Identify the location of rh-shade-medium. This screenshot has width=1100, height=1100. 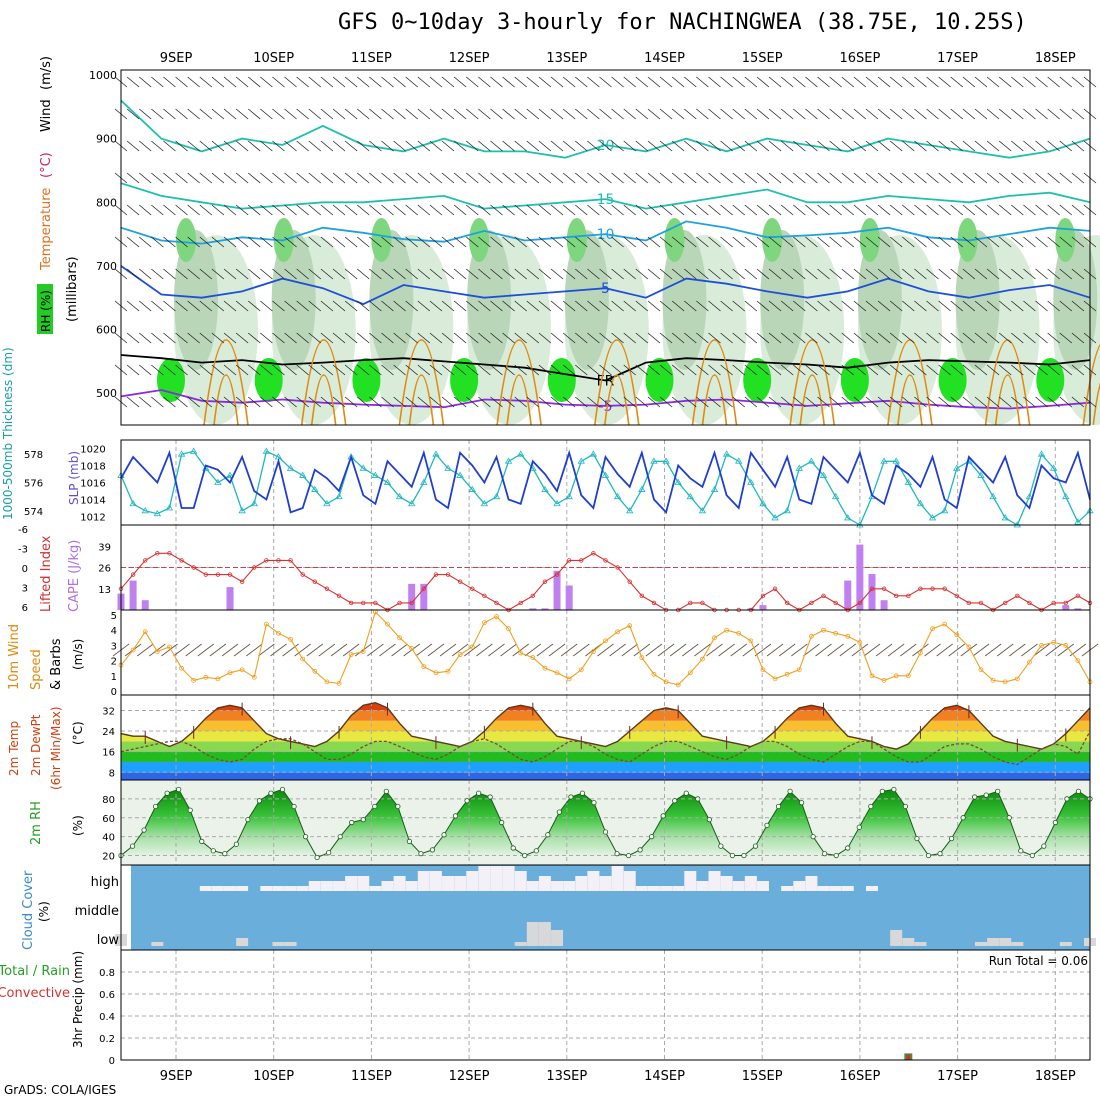
(977, 300).